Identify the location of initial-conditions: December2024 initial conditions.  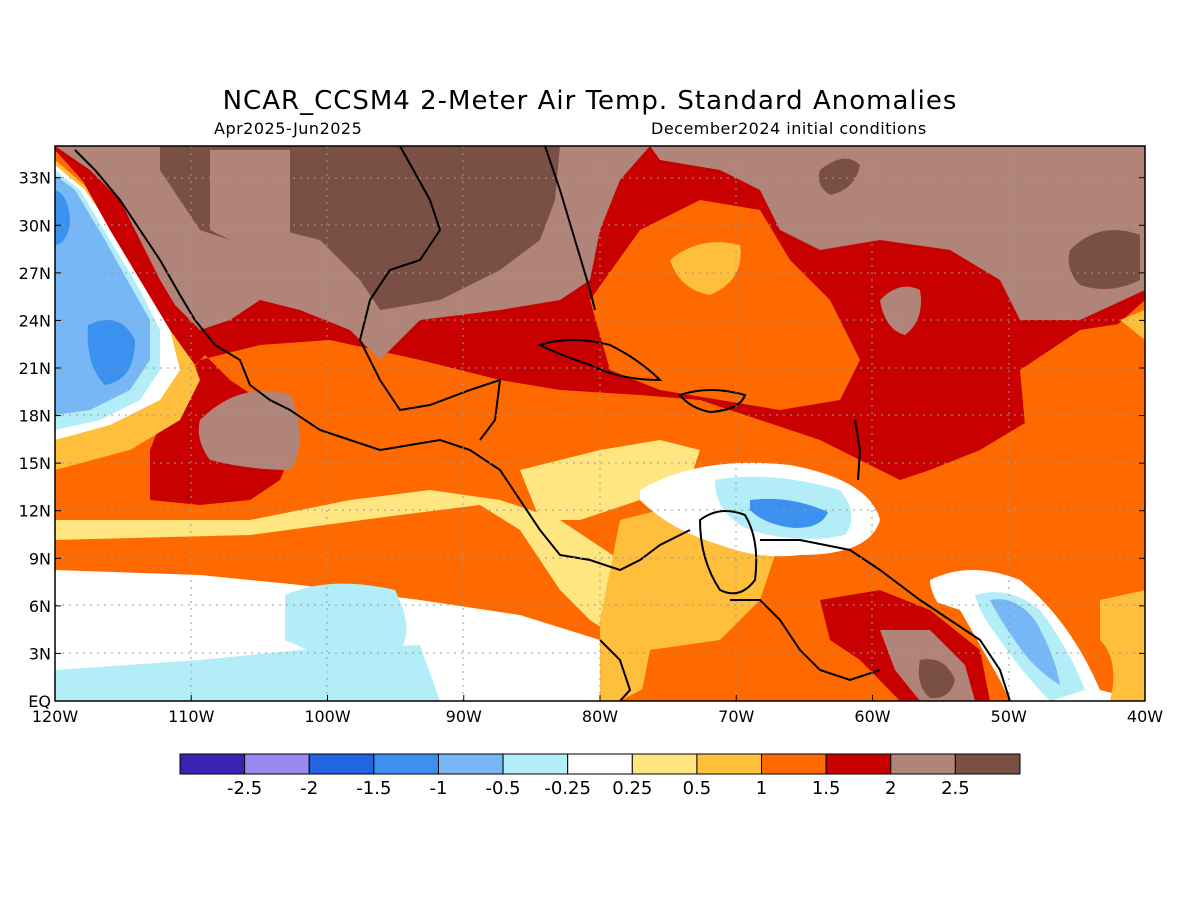
(789, 128).